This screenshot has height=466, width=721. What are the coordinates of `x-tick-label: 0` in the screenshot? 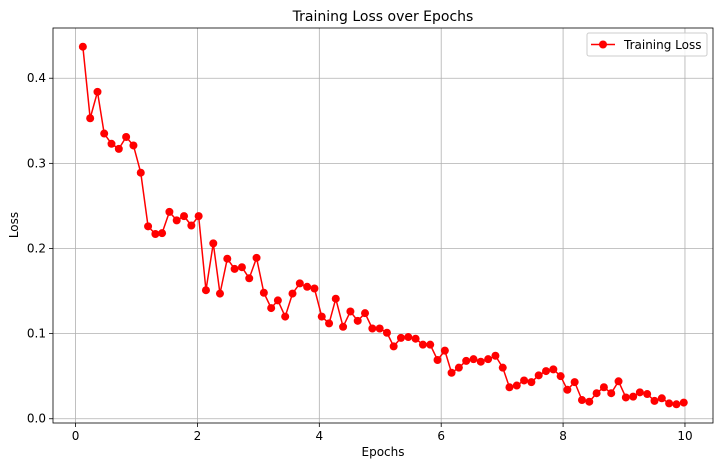 It's located at (76, 436).